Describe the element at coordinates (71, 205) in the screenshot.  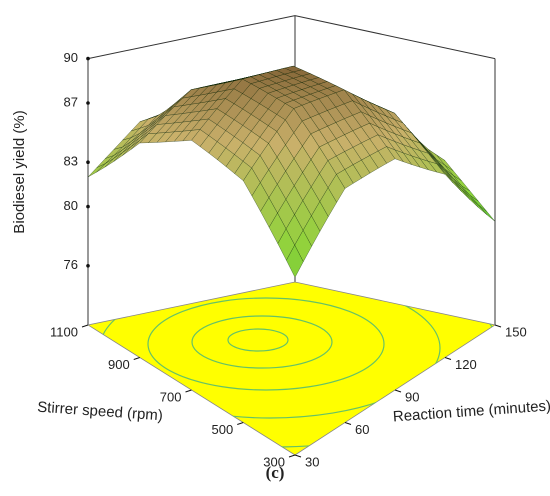
I see `z-tick-label: 80` at that location.